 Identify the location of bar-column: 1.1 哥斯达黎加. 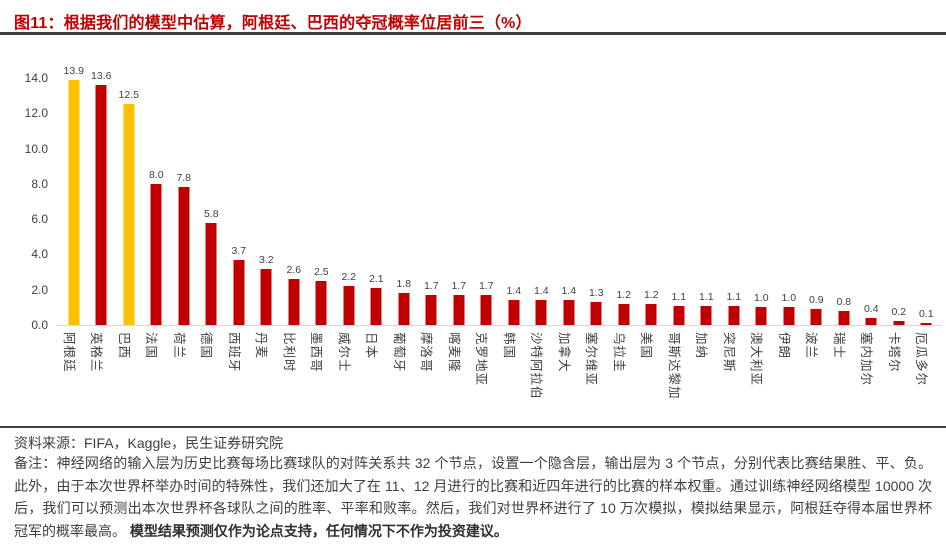
(679, 220).